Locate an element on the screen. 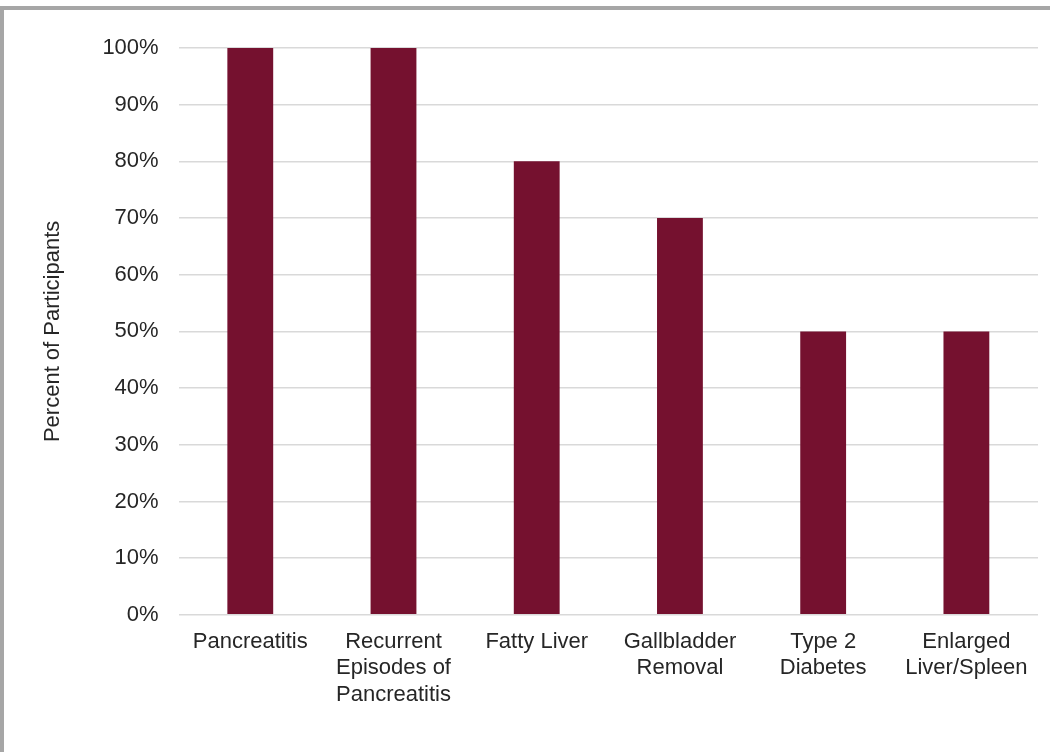  x-tick-label: Recurrent Episodes of Pancreatitis is located at coordinates (394, 667).